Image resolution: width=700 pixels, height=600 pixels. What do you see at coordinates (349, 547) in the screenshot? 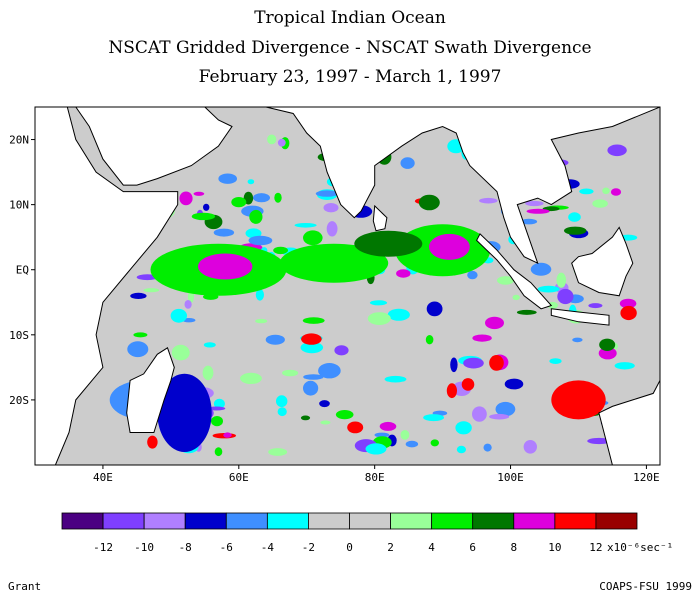
I see `colorbar-tick-label: 0` at bounding box center [349, 547].